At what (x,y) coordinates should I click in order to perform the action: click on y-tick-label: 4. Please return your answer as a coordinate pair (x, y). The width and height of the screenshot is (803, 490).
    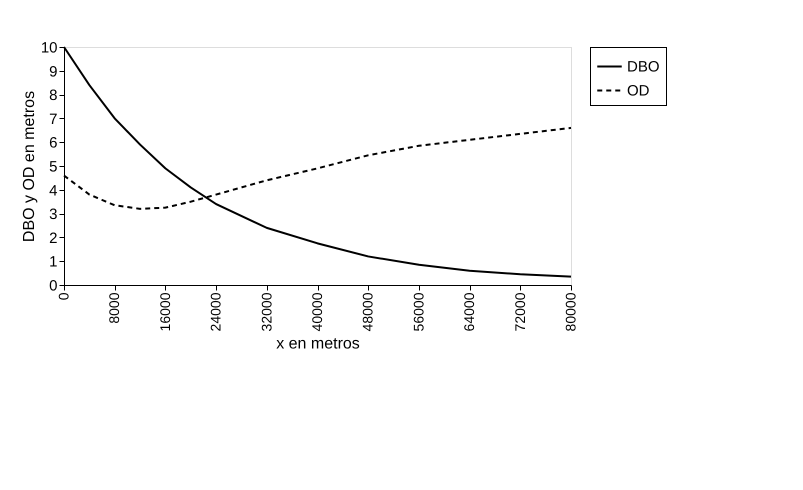
    Looking at the image, I should click on (53, 191).